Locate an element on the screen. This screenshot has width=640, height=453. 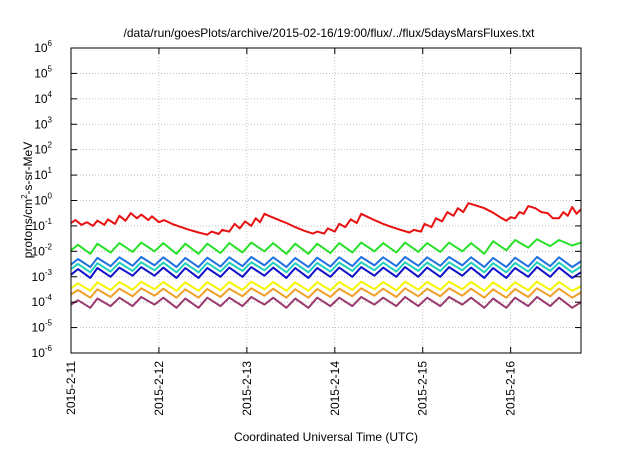
y-tick-exponent: 1 is located at coordinates (50, 170).